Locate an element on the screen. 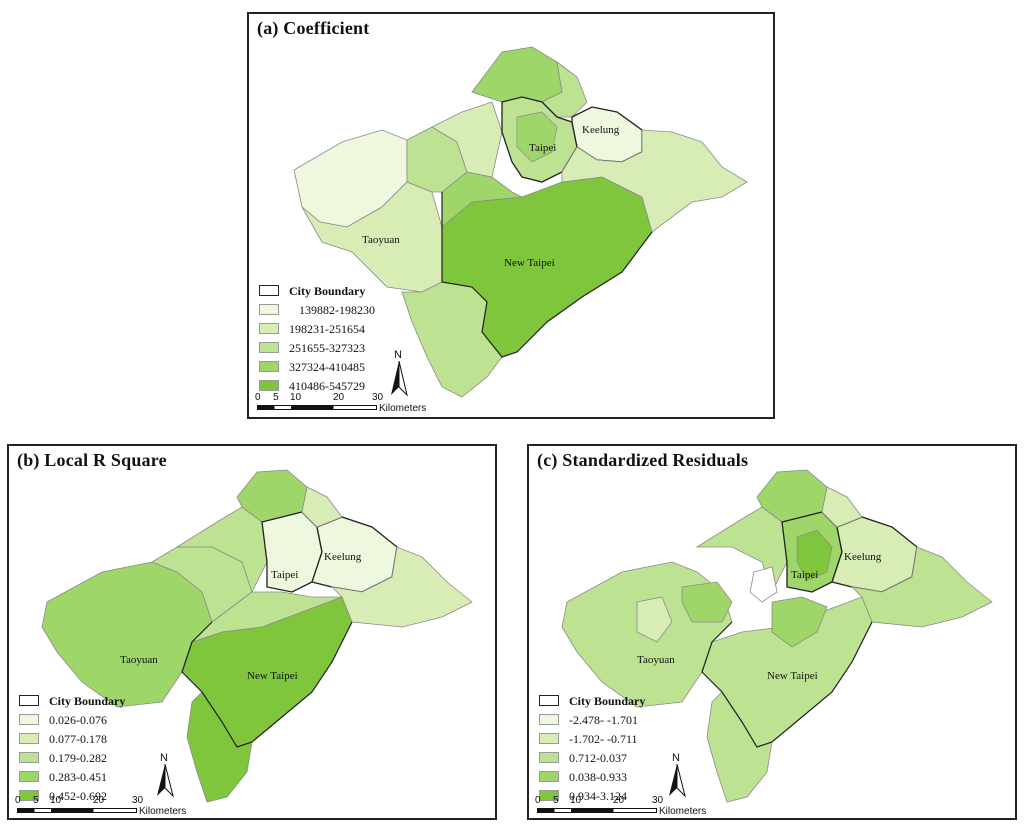  legend-label: 0.934-3.124 is located at coordinates (598, 796).